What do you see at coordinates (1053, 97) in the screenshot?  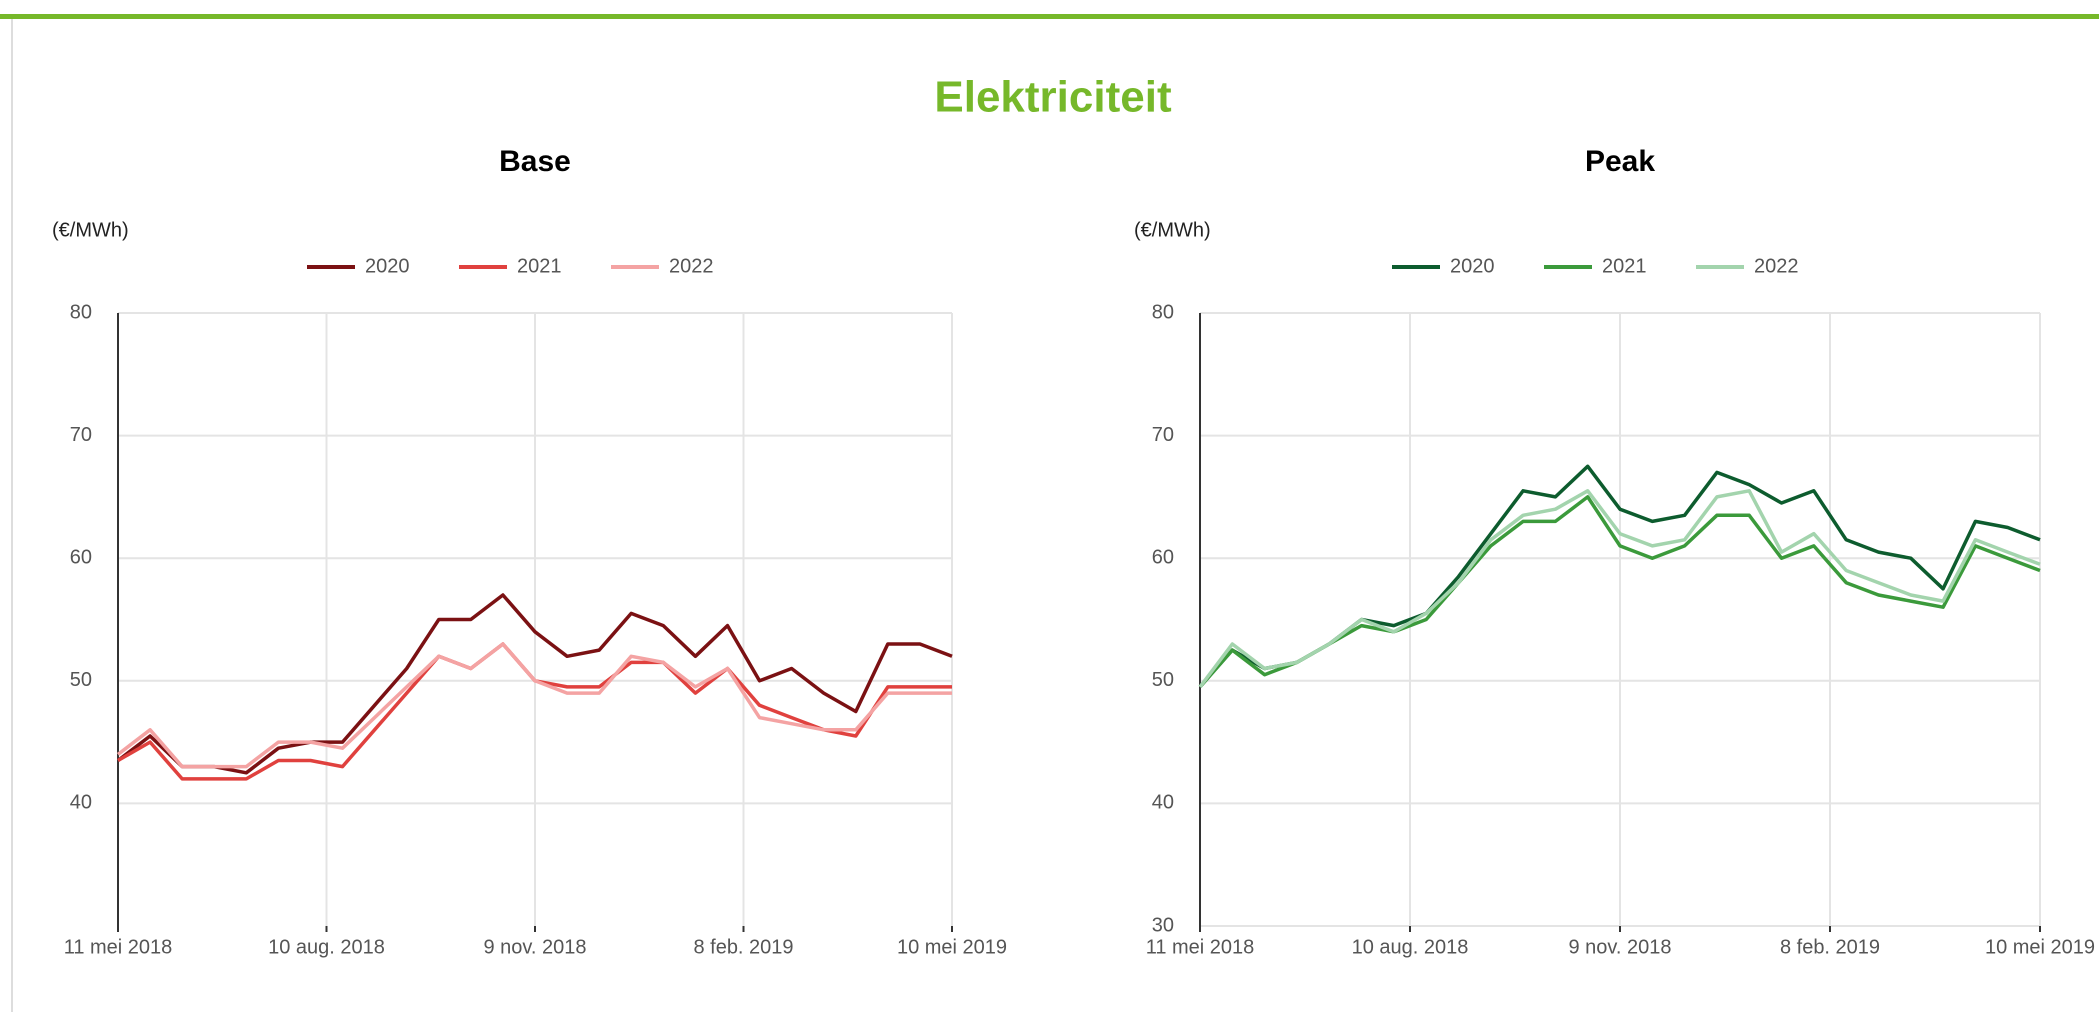 I see `page-title: Elektriciteit` at bounding box center [1053, 97].